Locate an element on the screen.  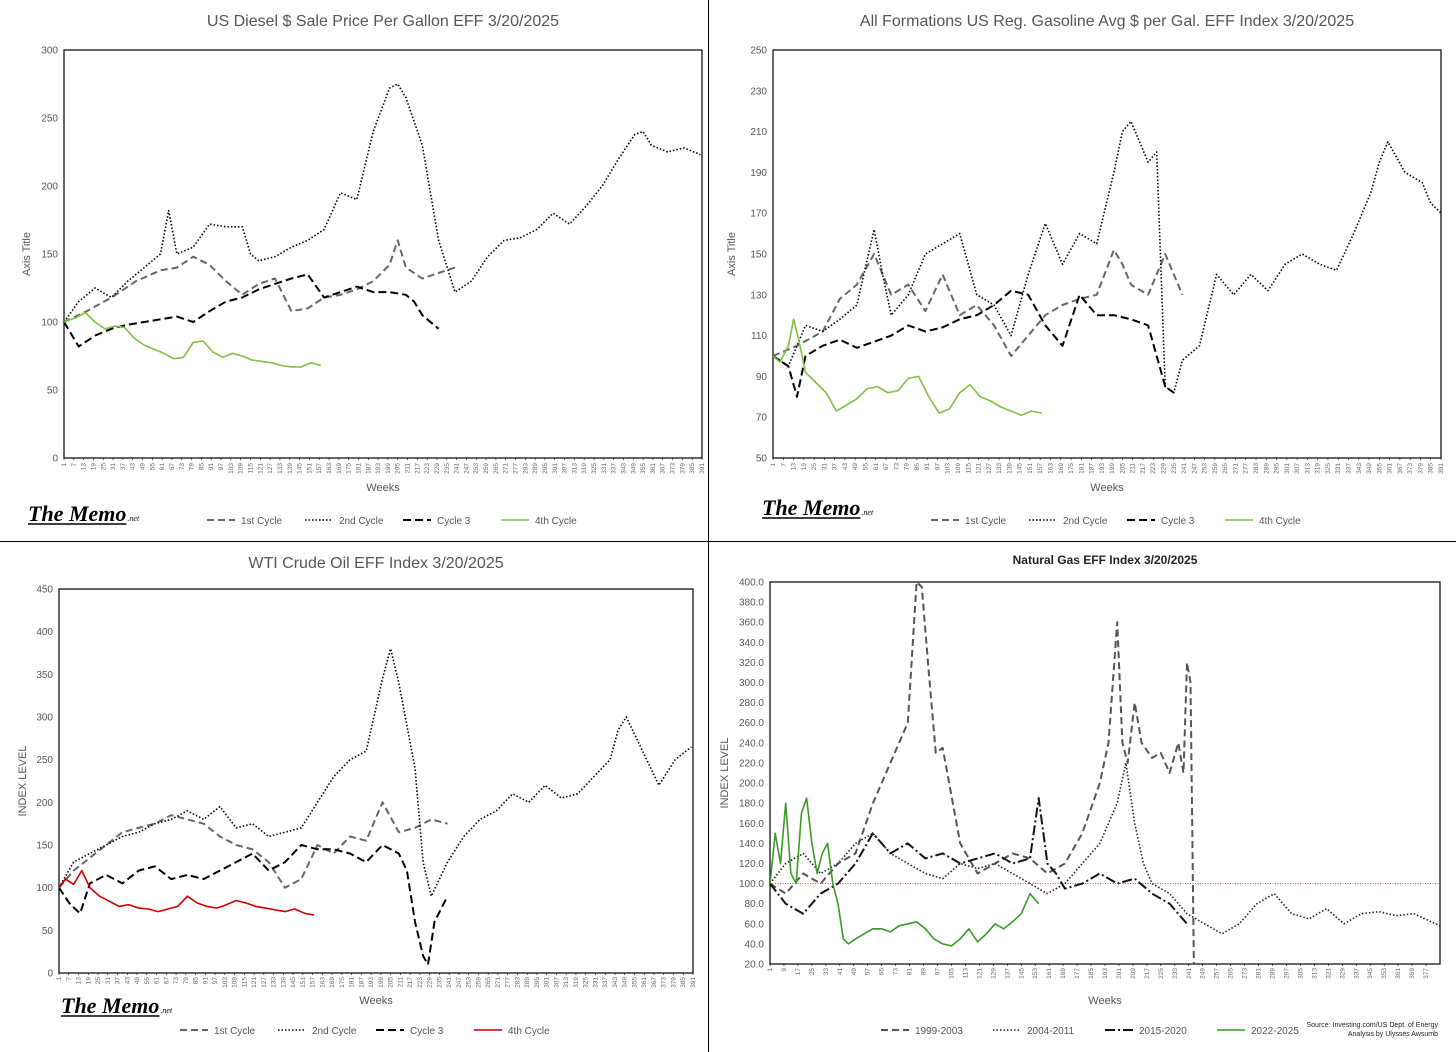
x-tick-label: 295 is located at coordinates (537, 982).